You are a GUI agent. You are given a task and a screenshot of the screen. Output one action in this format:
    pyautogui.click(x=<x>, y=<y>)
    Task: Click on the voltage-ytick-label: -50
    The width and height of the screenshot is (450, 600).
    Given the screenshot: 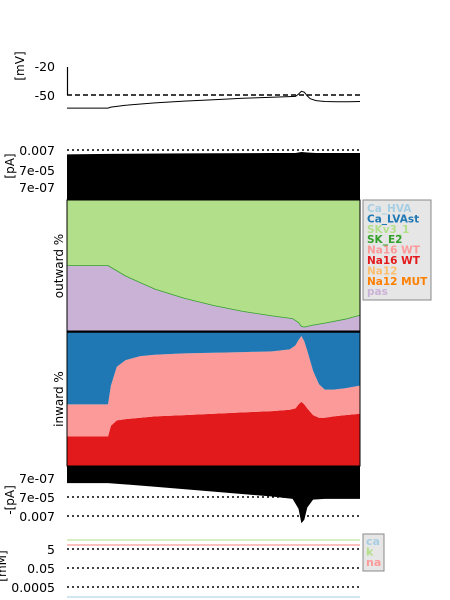 What is the action you would take?
    pyautogui.click(x=45, y=95)
    